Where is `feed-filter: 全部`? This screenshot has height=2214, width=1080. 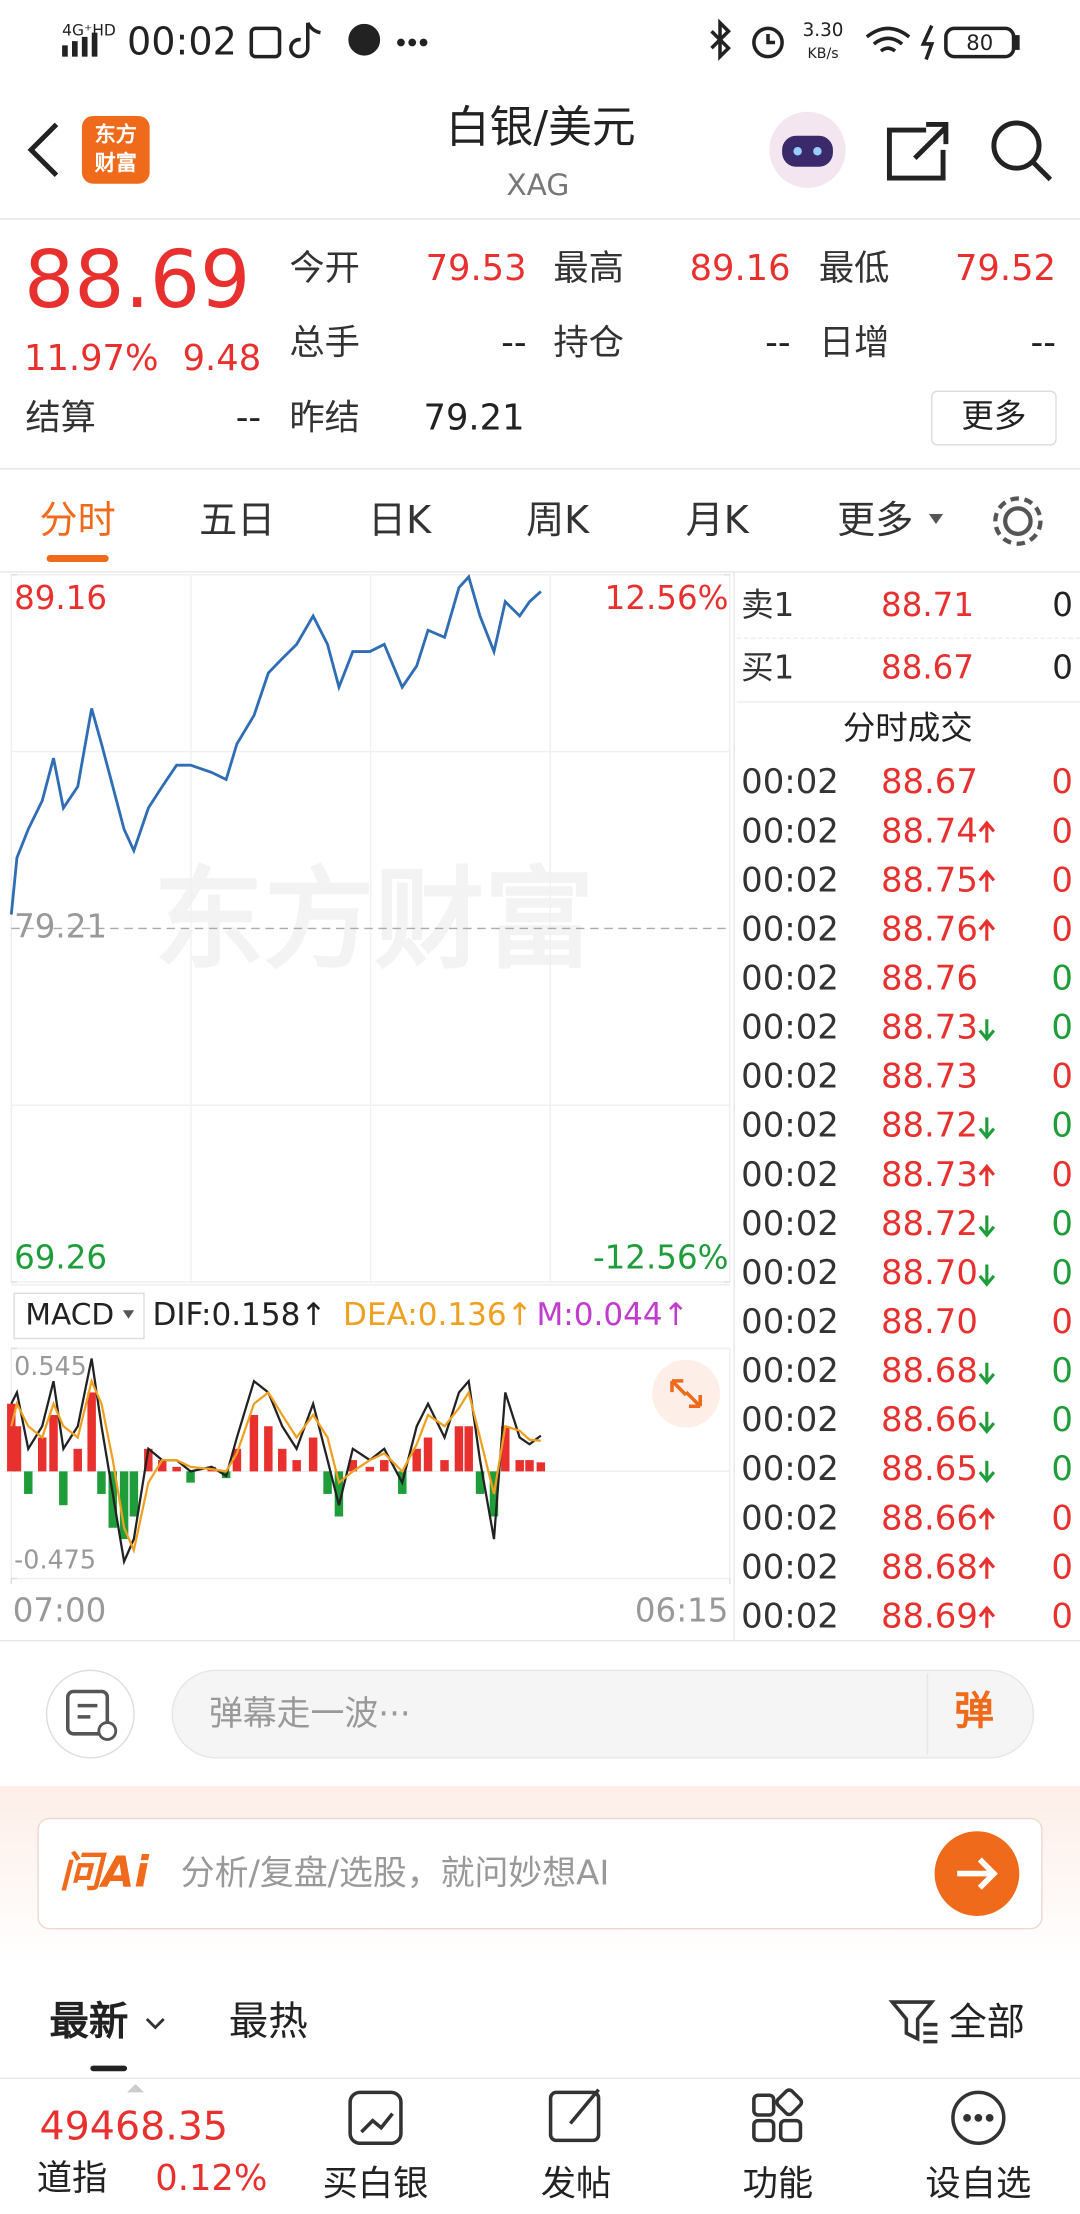 feed-filter: 全部 is located at coordinates (987, 2022).